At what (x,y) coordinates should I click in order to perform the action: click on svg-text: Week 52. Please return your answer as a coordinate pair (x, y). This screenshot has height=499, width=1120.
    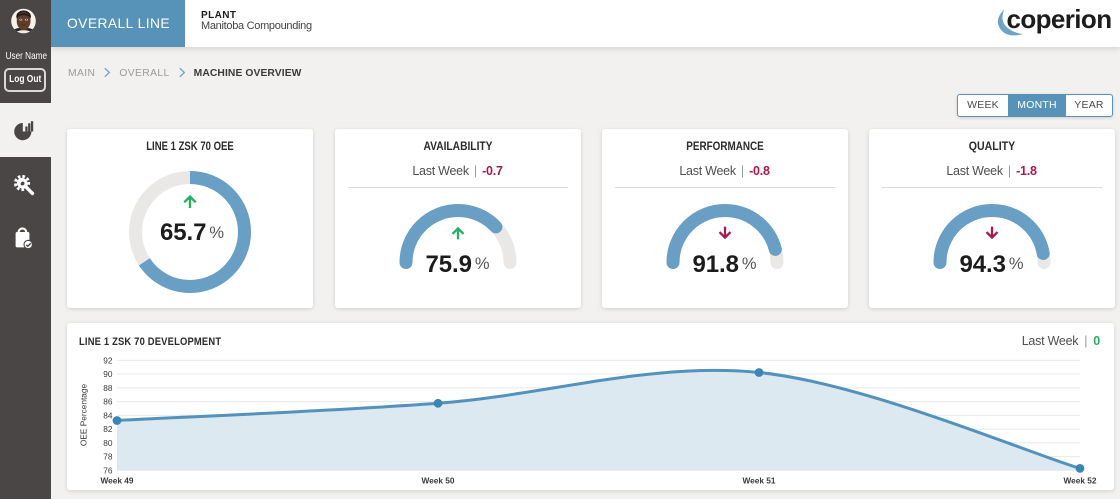
    Looking at the image, I should click on (1079, 480).